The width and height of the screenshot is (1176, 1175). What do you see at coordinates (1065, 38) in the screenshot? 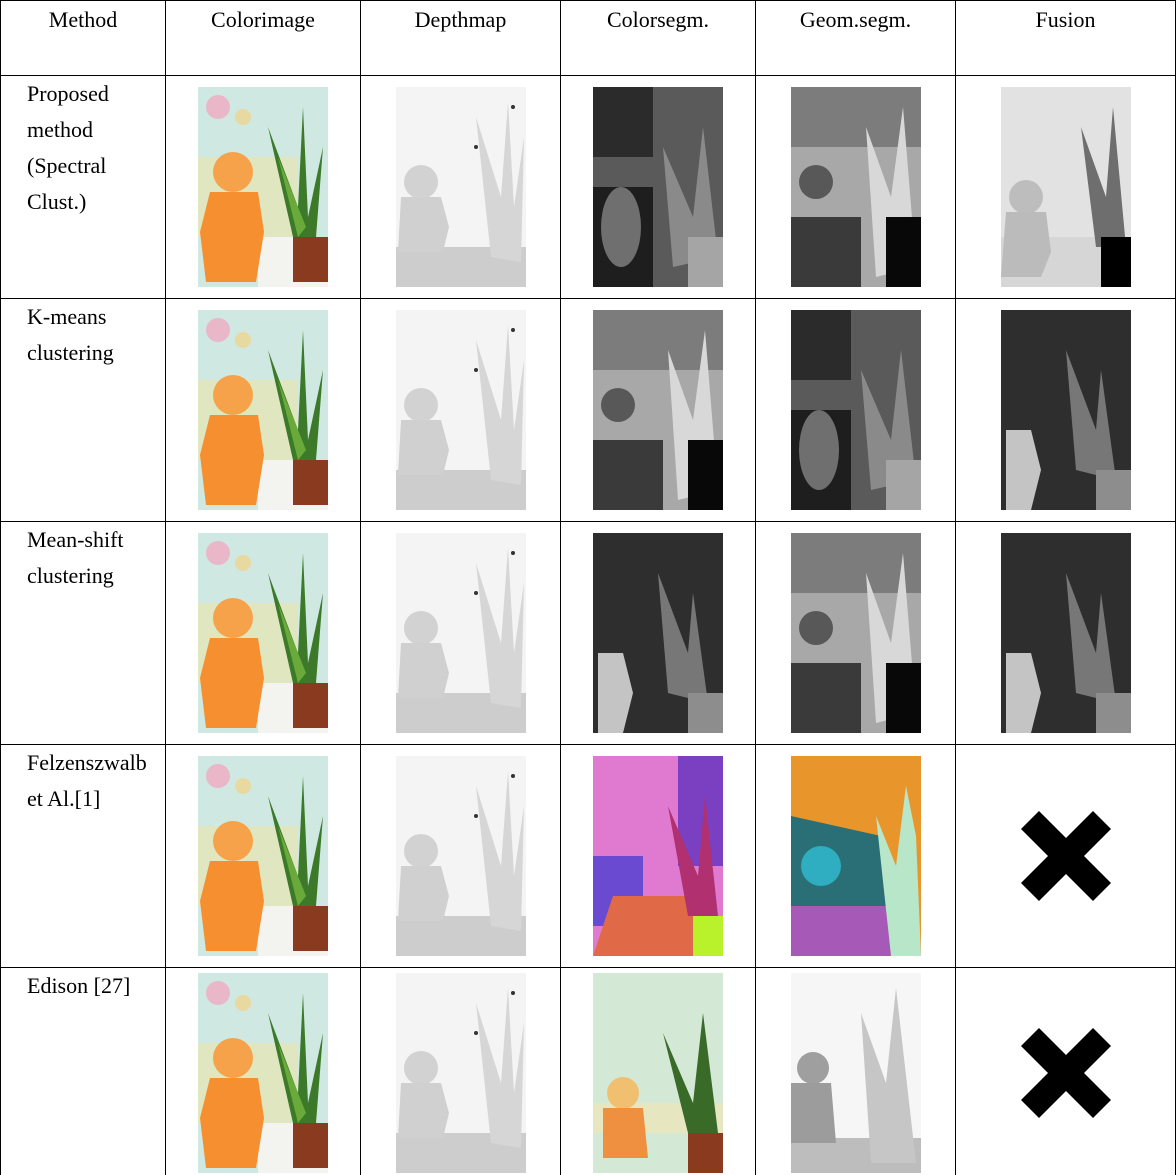
I see `header-cell: Fusion` at bounding box center [1065, 38].